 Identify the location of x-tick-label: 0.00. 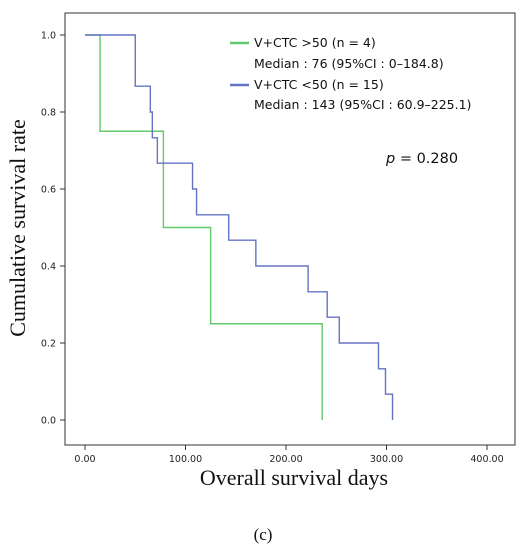
(84, 459).